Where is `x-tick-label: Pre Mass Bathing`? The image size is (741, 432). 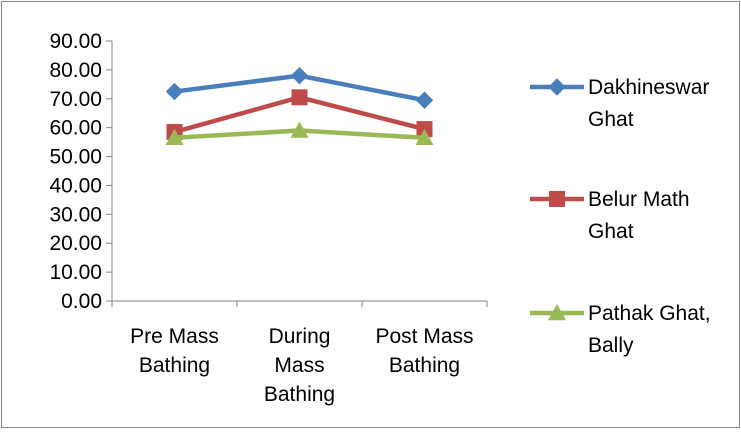
x-tick-label: Pre Mass Bathing is located at coordinates (174, 351).